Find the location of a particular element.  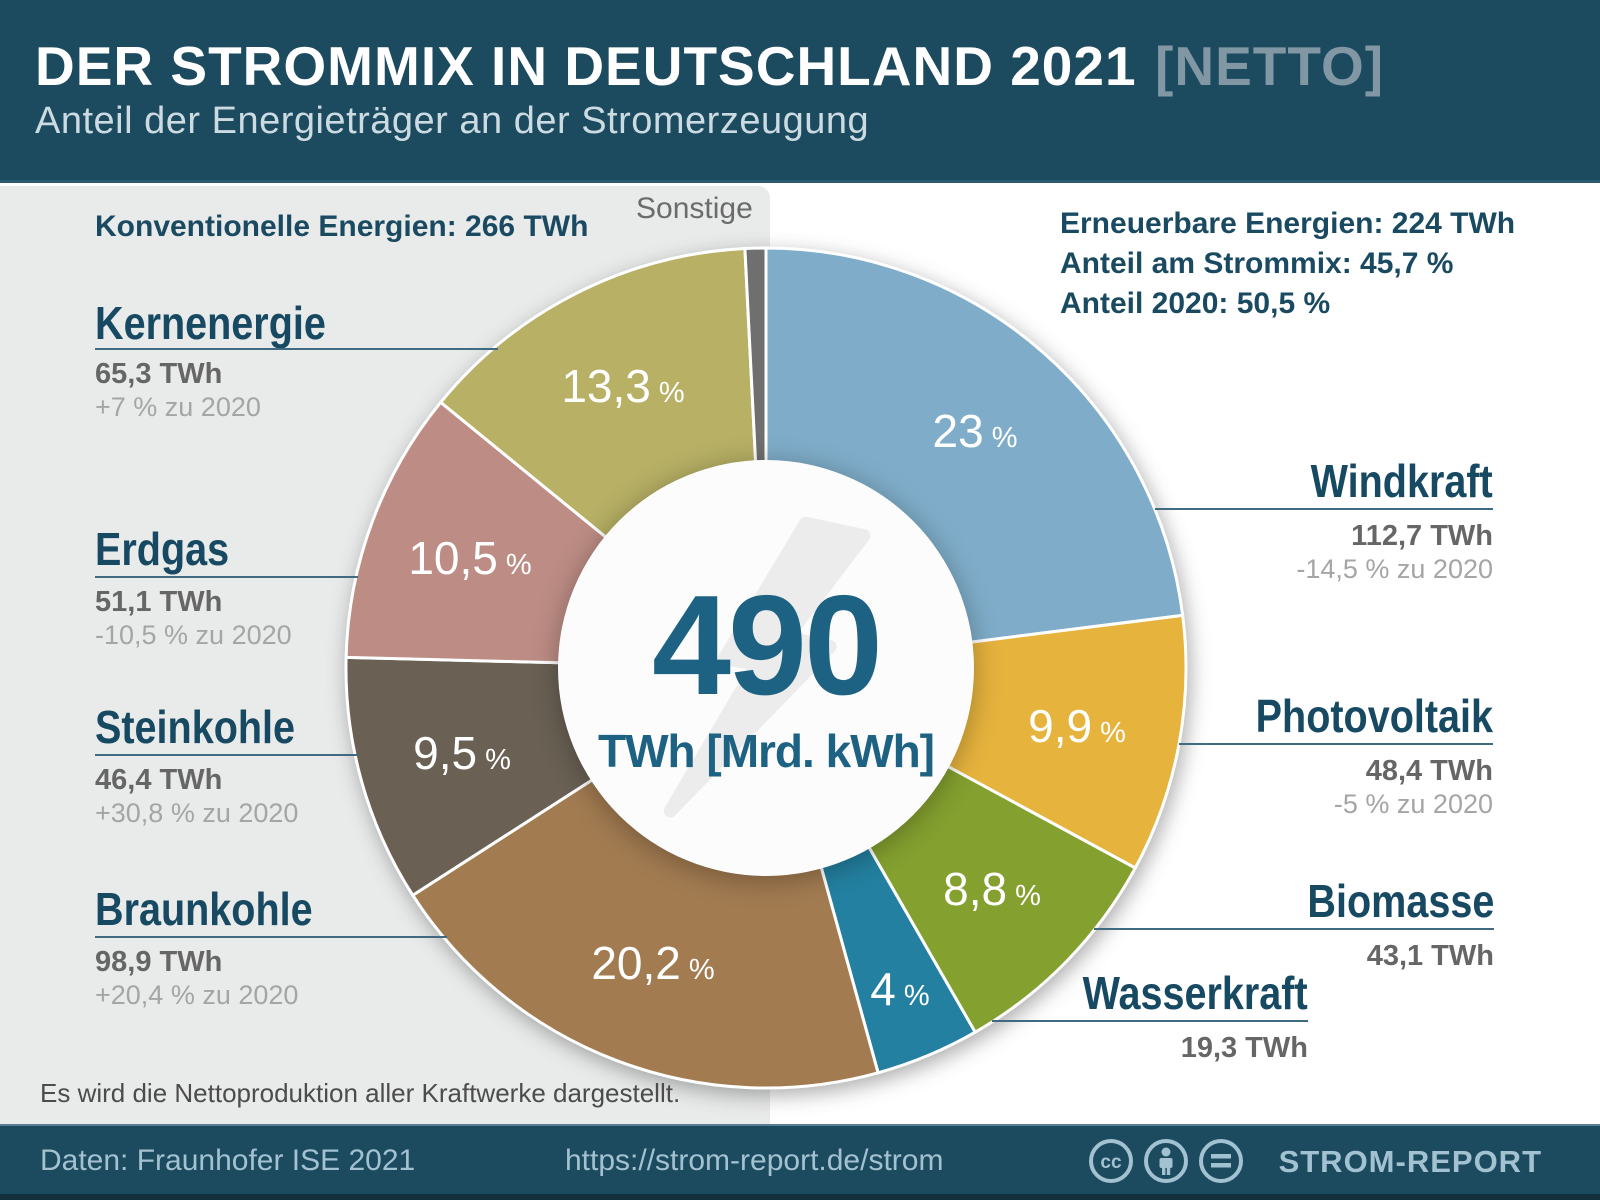

page-title-suffix: [NETTO] is located at coordinates (1270, 66).